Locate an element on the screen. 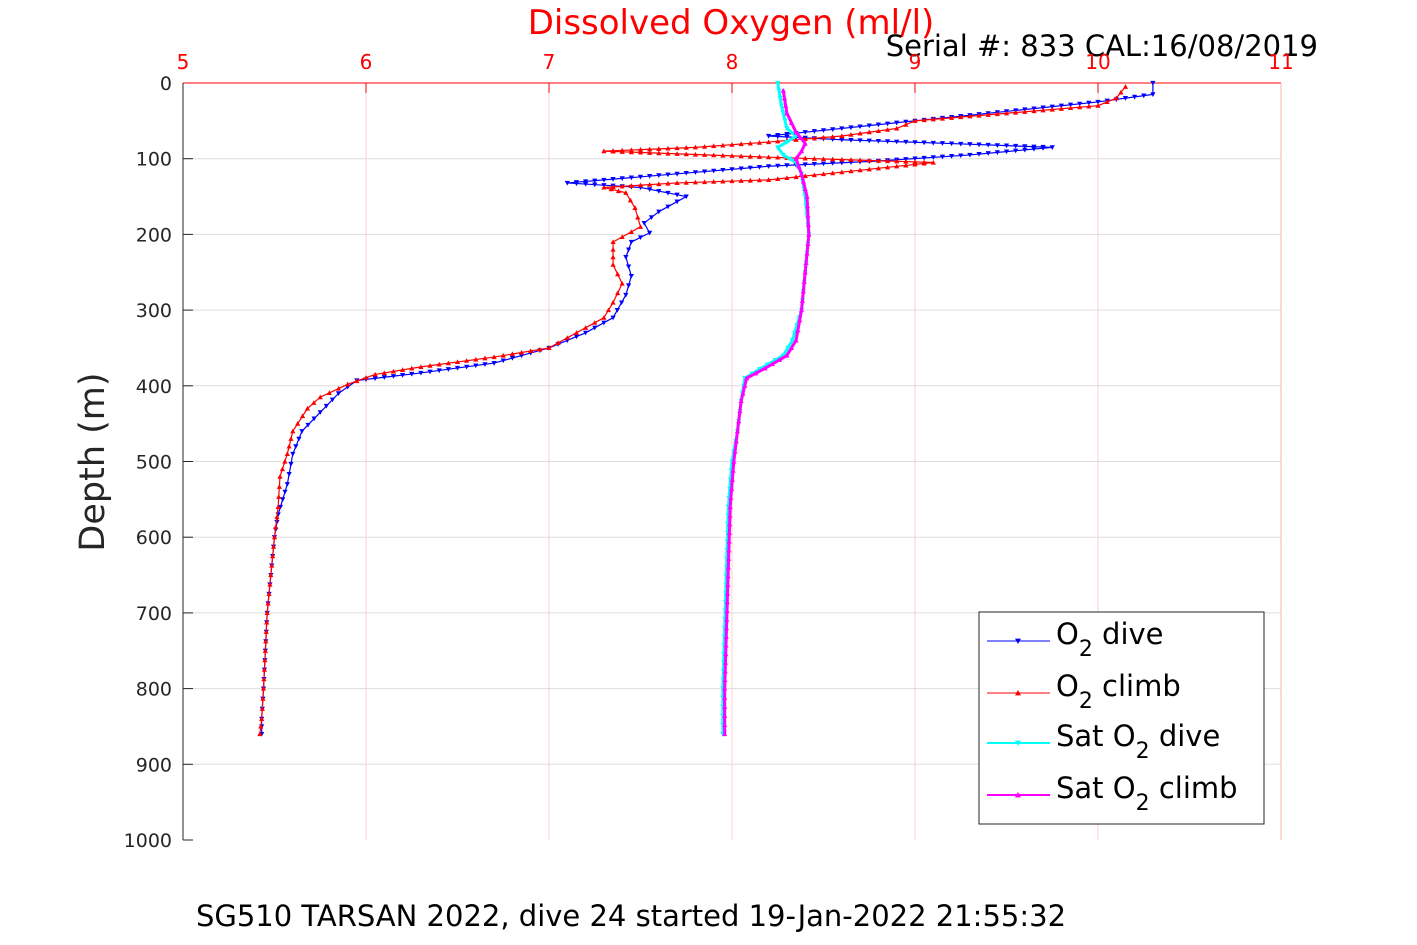  legend: O2 dive O2 climb Sat O2 dive Sat O2 climb is located at coordinates (1121, 718).